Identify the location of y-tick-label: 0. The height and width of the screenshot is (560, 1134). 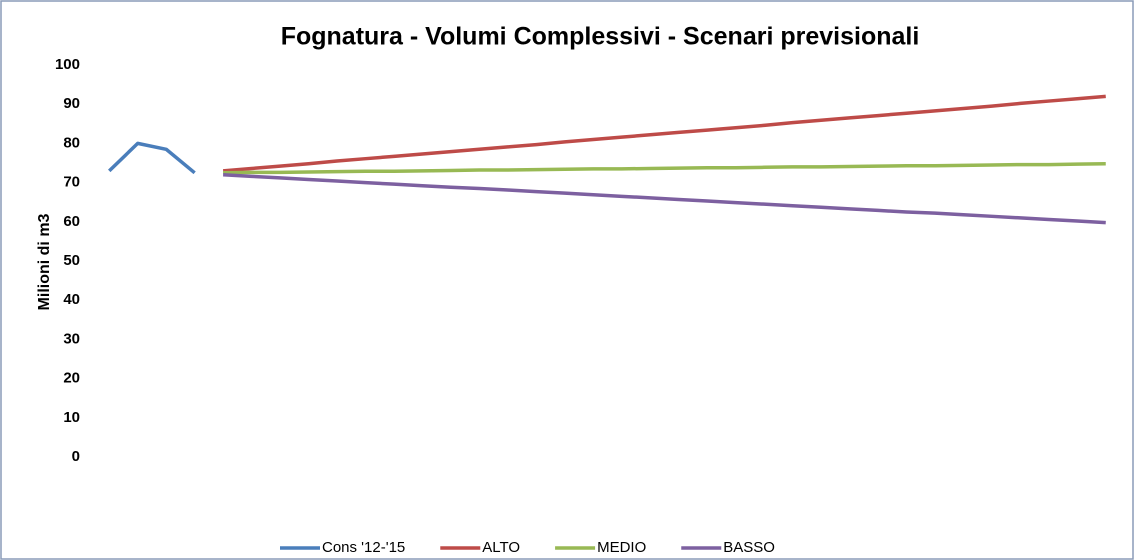
(76, 456).